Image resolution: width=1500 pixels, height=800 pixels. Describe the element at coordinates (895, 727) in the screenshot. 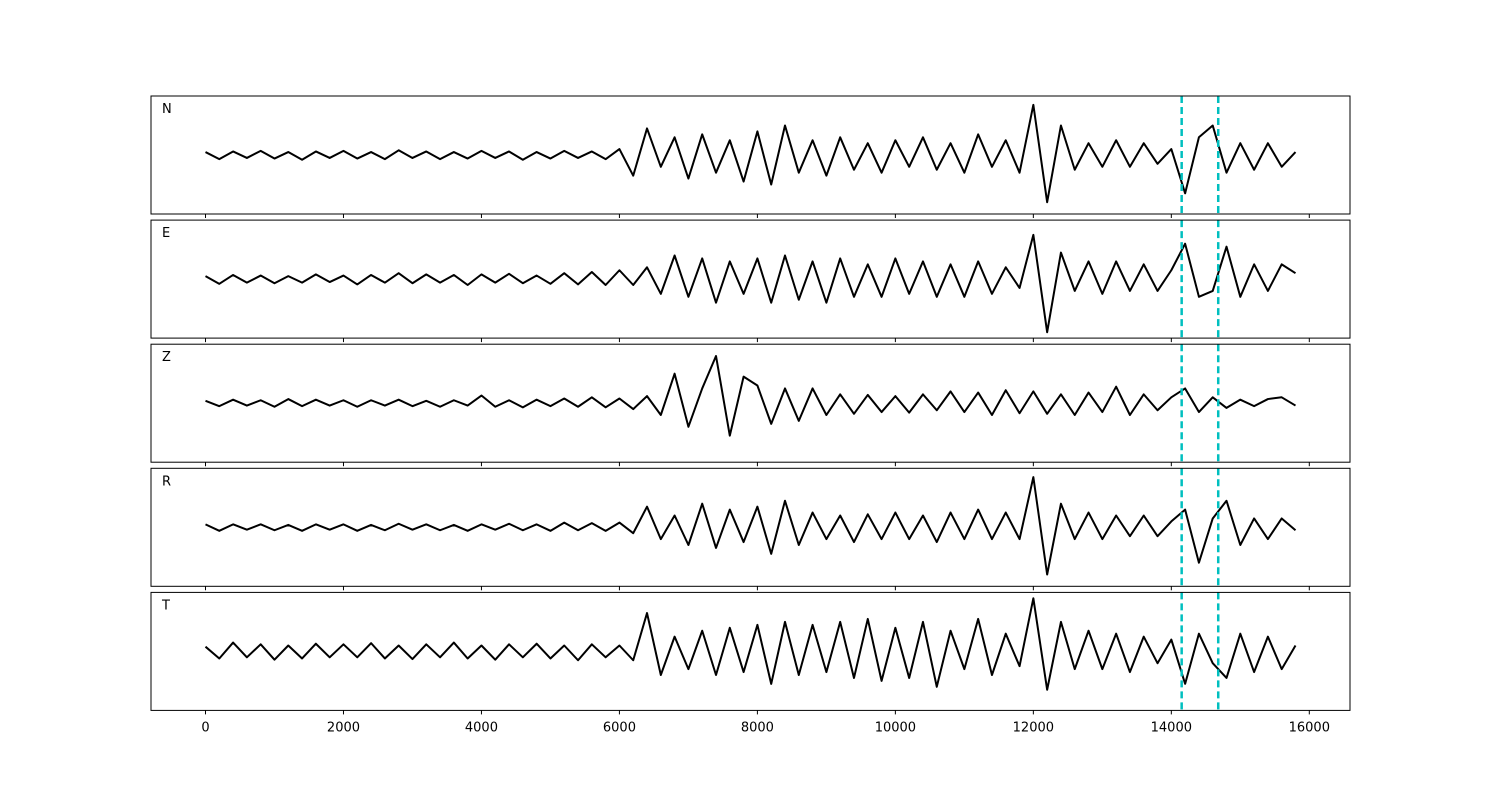

I see `x-tick-label: 10000` at that location.